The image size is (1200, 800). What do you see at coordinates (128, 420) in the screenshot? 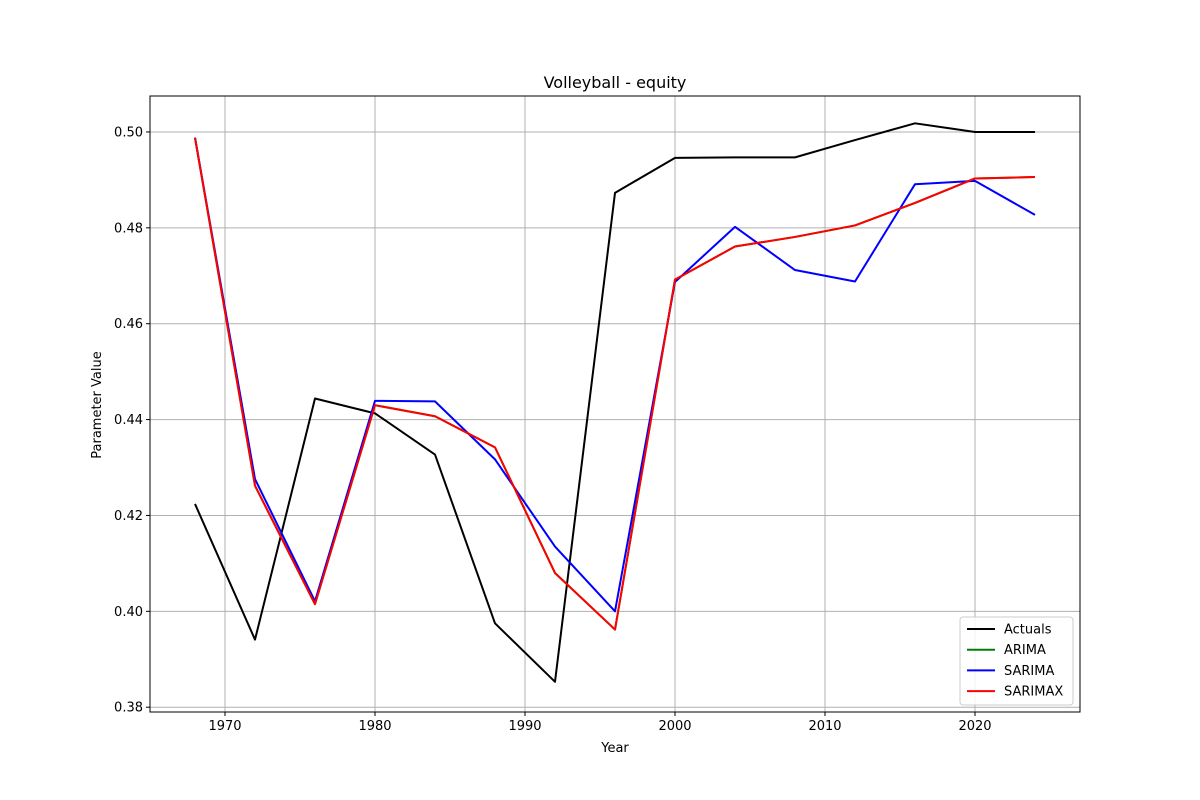
I see `y-tick-label: 0.44` at bounding box center [128, 420].